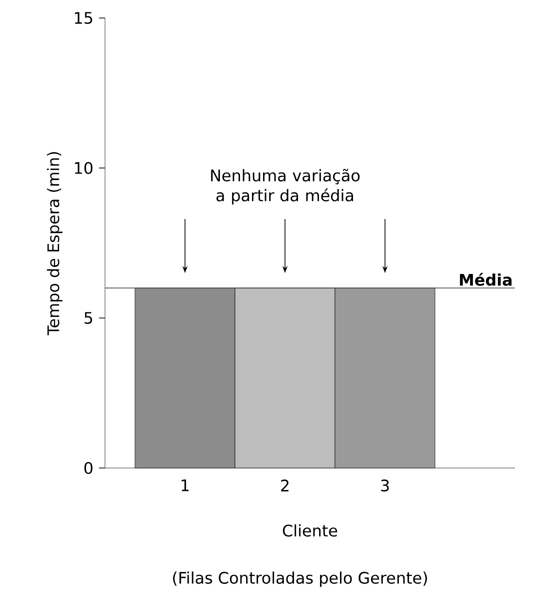 The width and height of the screenshot is (533, 608). Describe the element at coordinates (300, 579) in the screenshot. I see `text: (Filas Controladas pelo Gerente)` at that location.